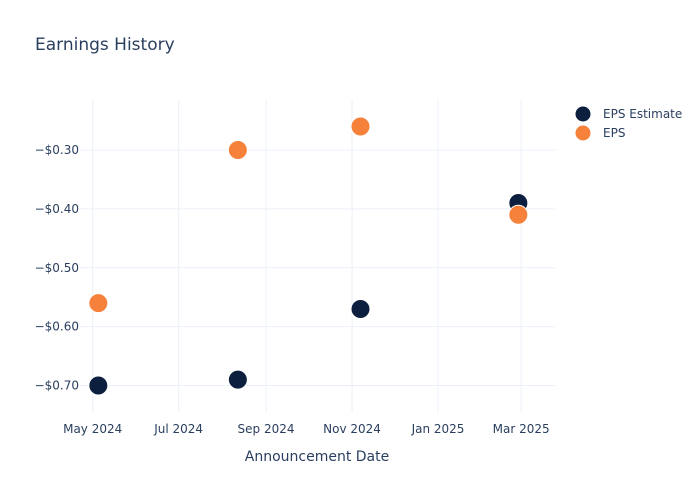 The image size is (700, 500). I want to click on x-tick-label: Nov 2024, so click(352, 429).